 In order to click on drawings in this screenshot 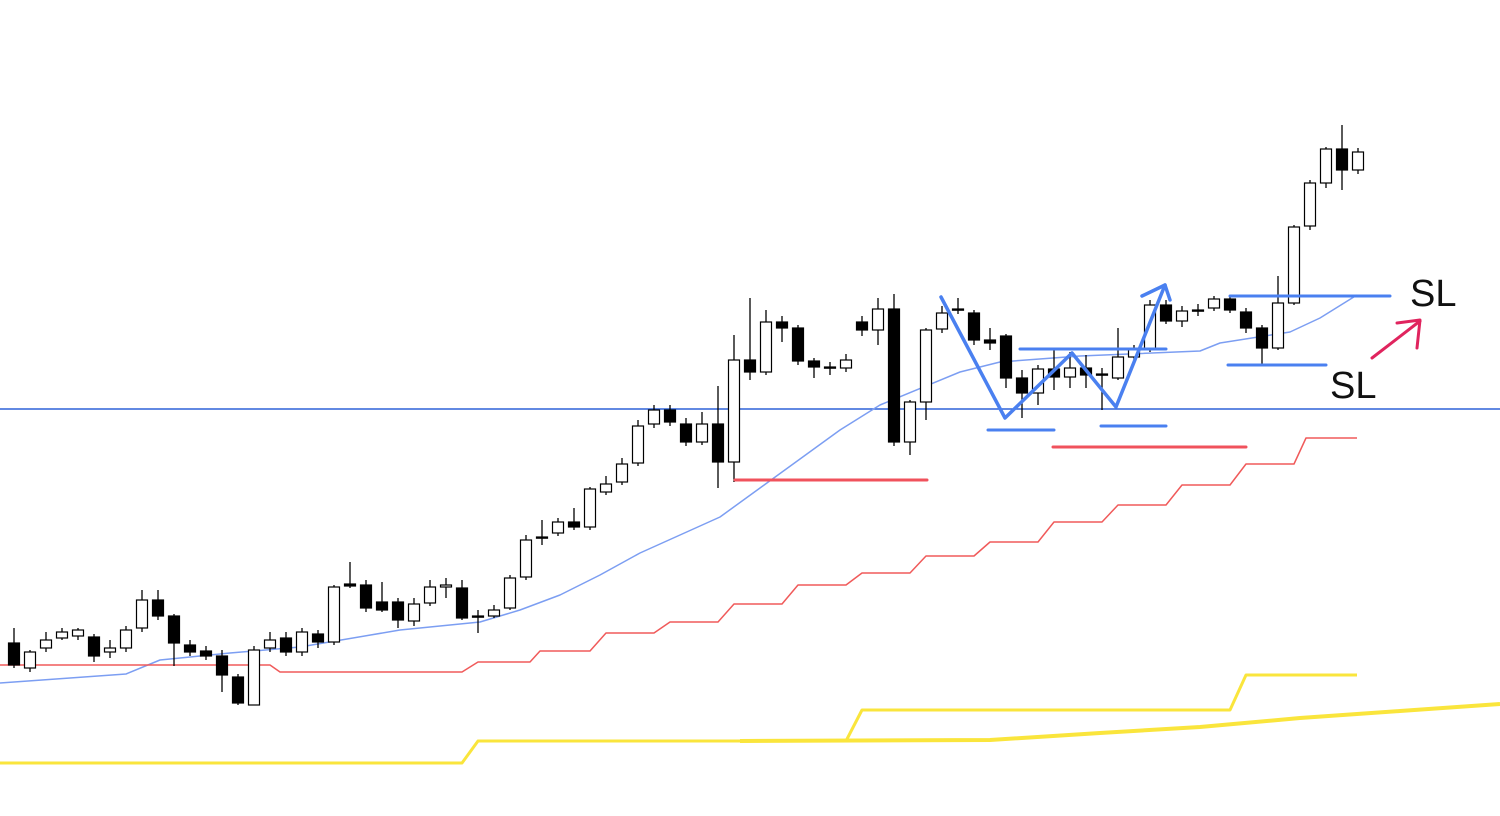, I will do `click(1077, 382)`.